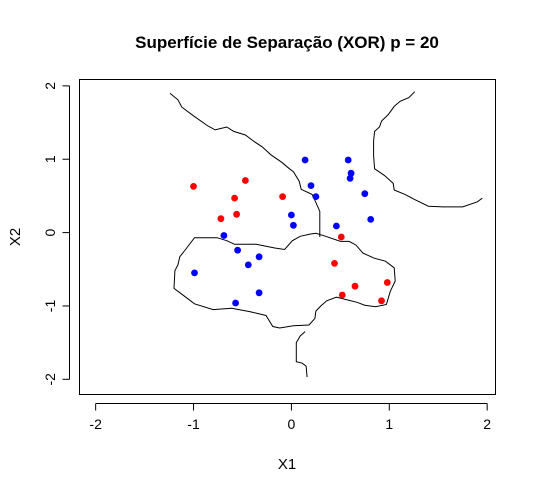  What do you see at coordinates (50, 379) in the screenshot?
I see `y-tick-label: -2` at bounding box center [50, 379].